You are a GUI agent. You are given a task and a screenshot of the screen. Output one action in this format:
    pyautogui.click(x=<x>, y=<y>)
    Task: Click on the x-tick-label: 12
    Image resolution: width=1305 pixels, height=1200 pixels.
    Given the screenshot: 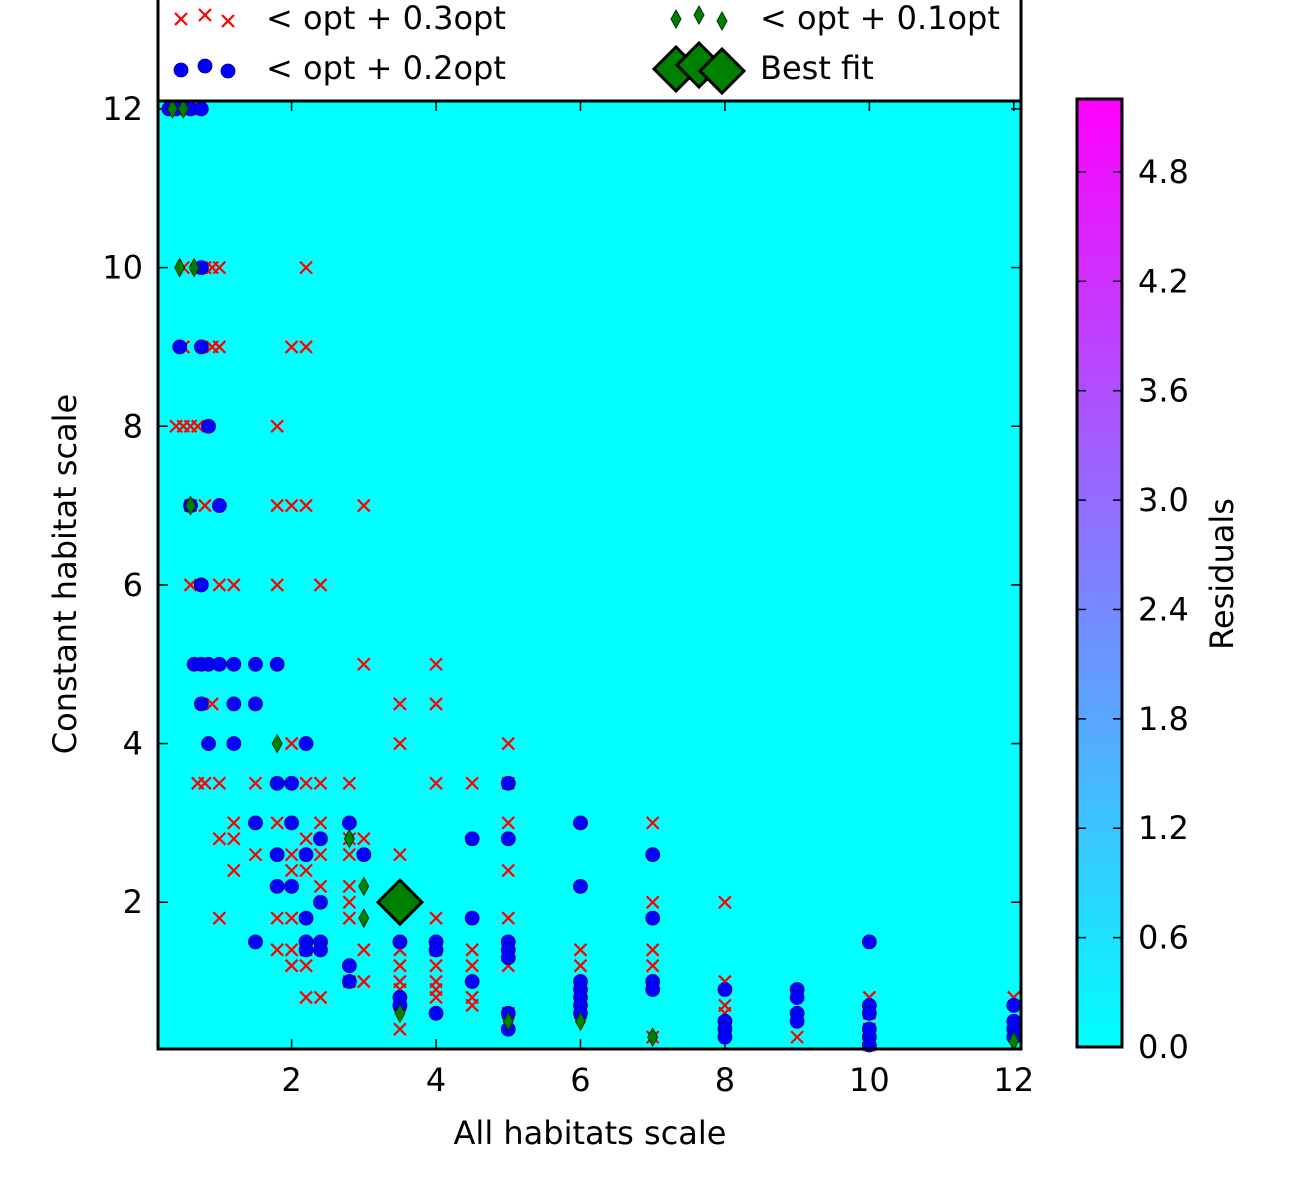 What is the action you would take?
    pyautogui.click(x=1013, y=1080)
    